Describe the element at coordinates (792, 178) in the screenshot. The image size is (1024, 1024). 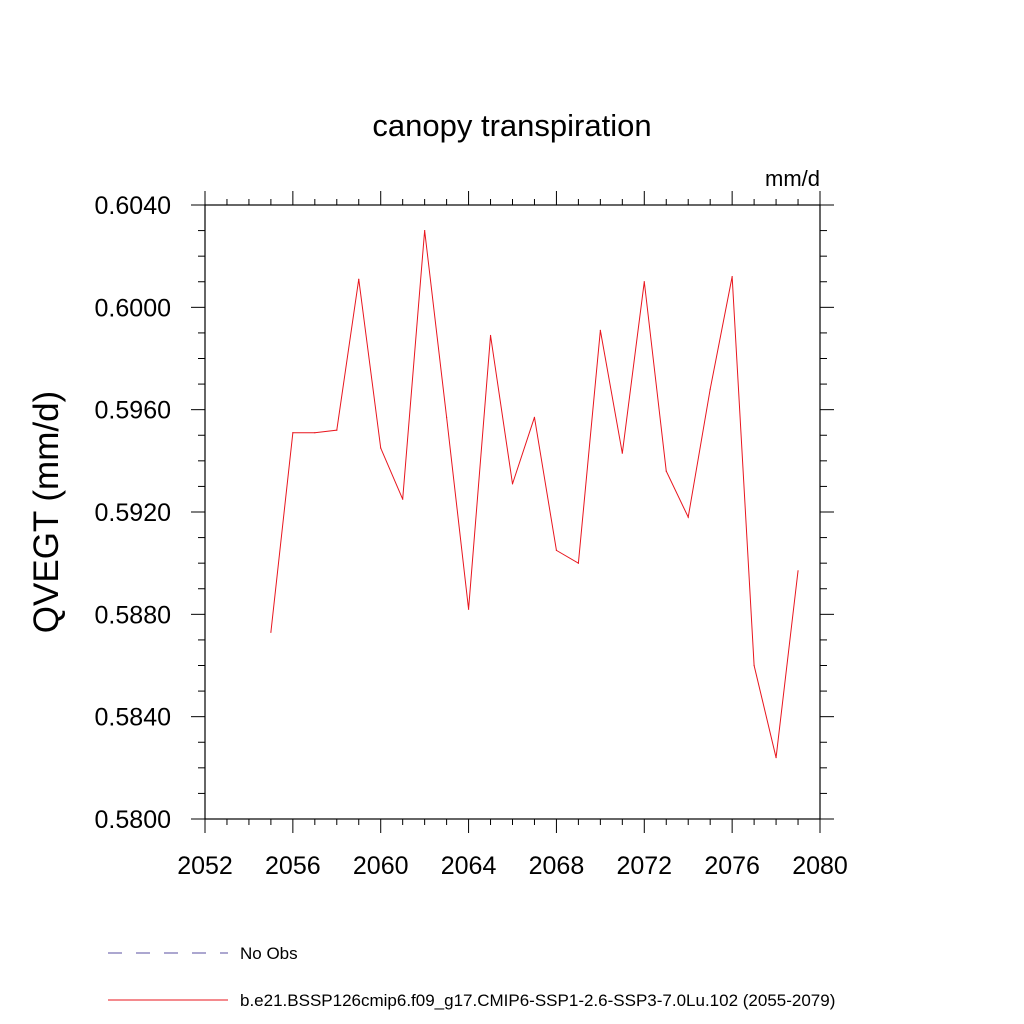
I see `units-label: mm/d` at that location.